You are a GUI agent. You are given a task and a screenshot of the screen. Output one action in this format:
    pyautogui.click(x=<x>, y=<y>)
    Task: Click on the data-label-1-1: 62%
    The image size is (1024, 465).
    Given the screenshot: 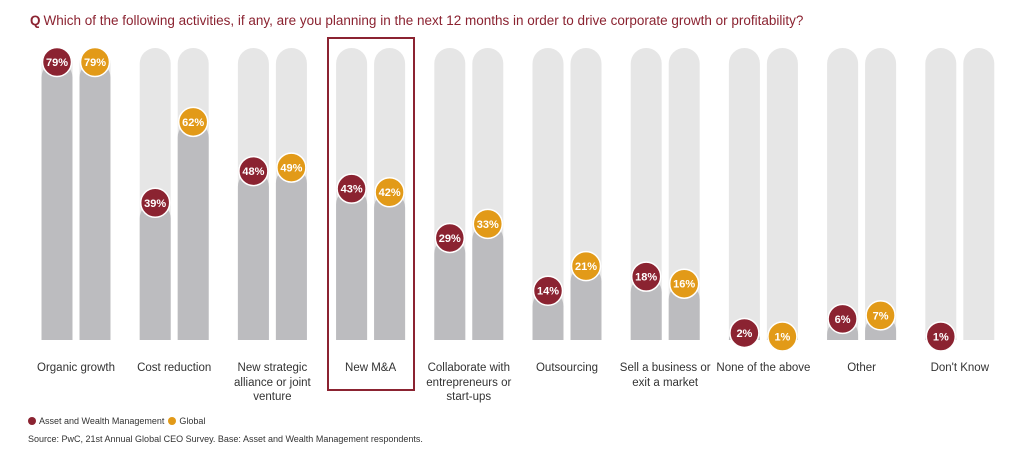 What is the action you would take?
    pyautogui.click(x=193, y=123)
    